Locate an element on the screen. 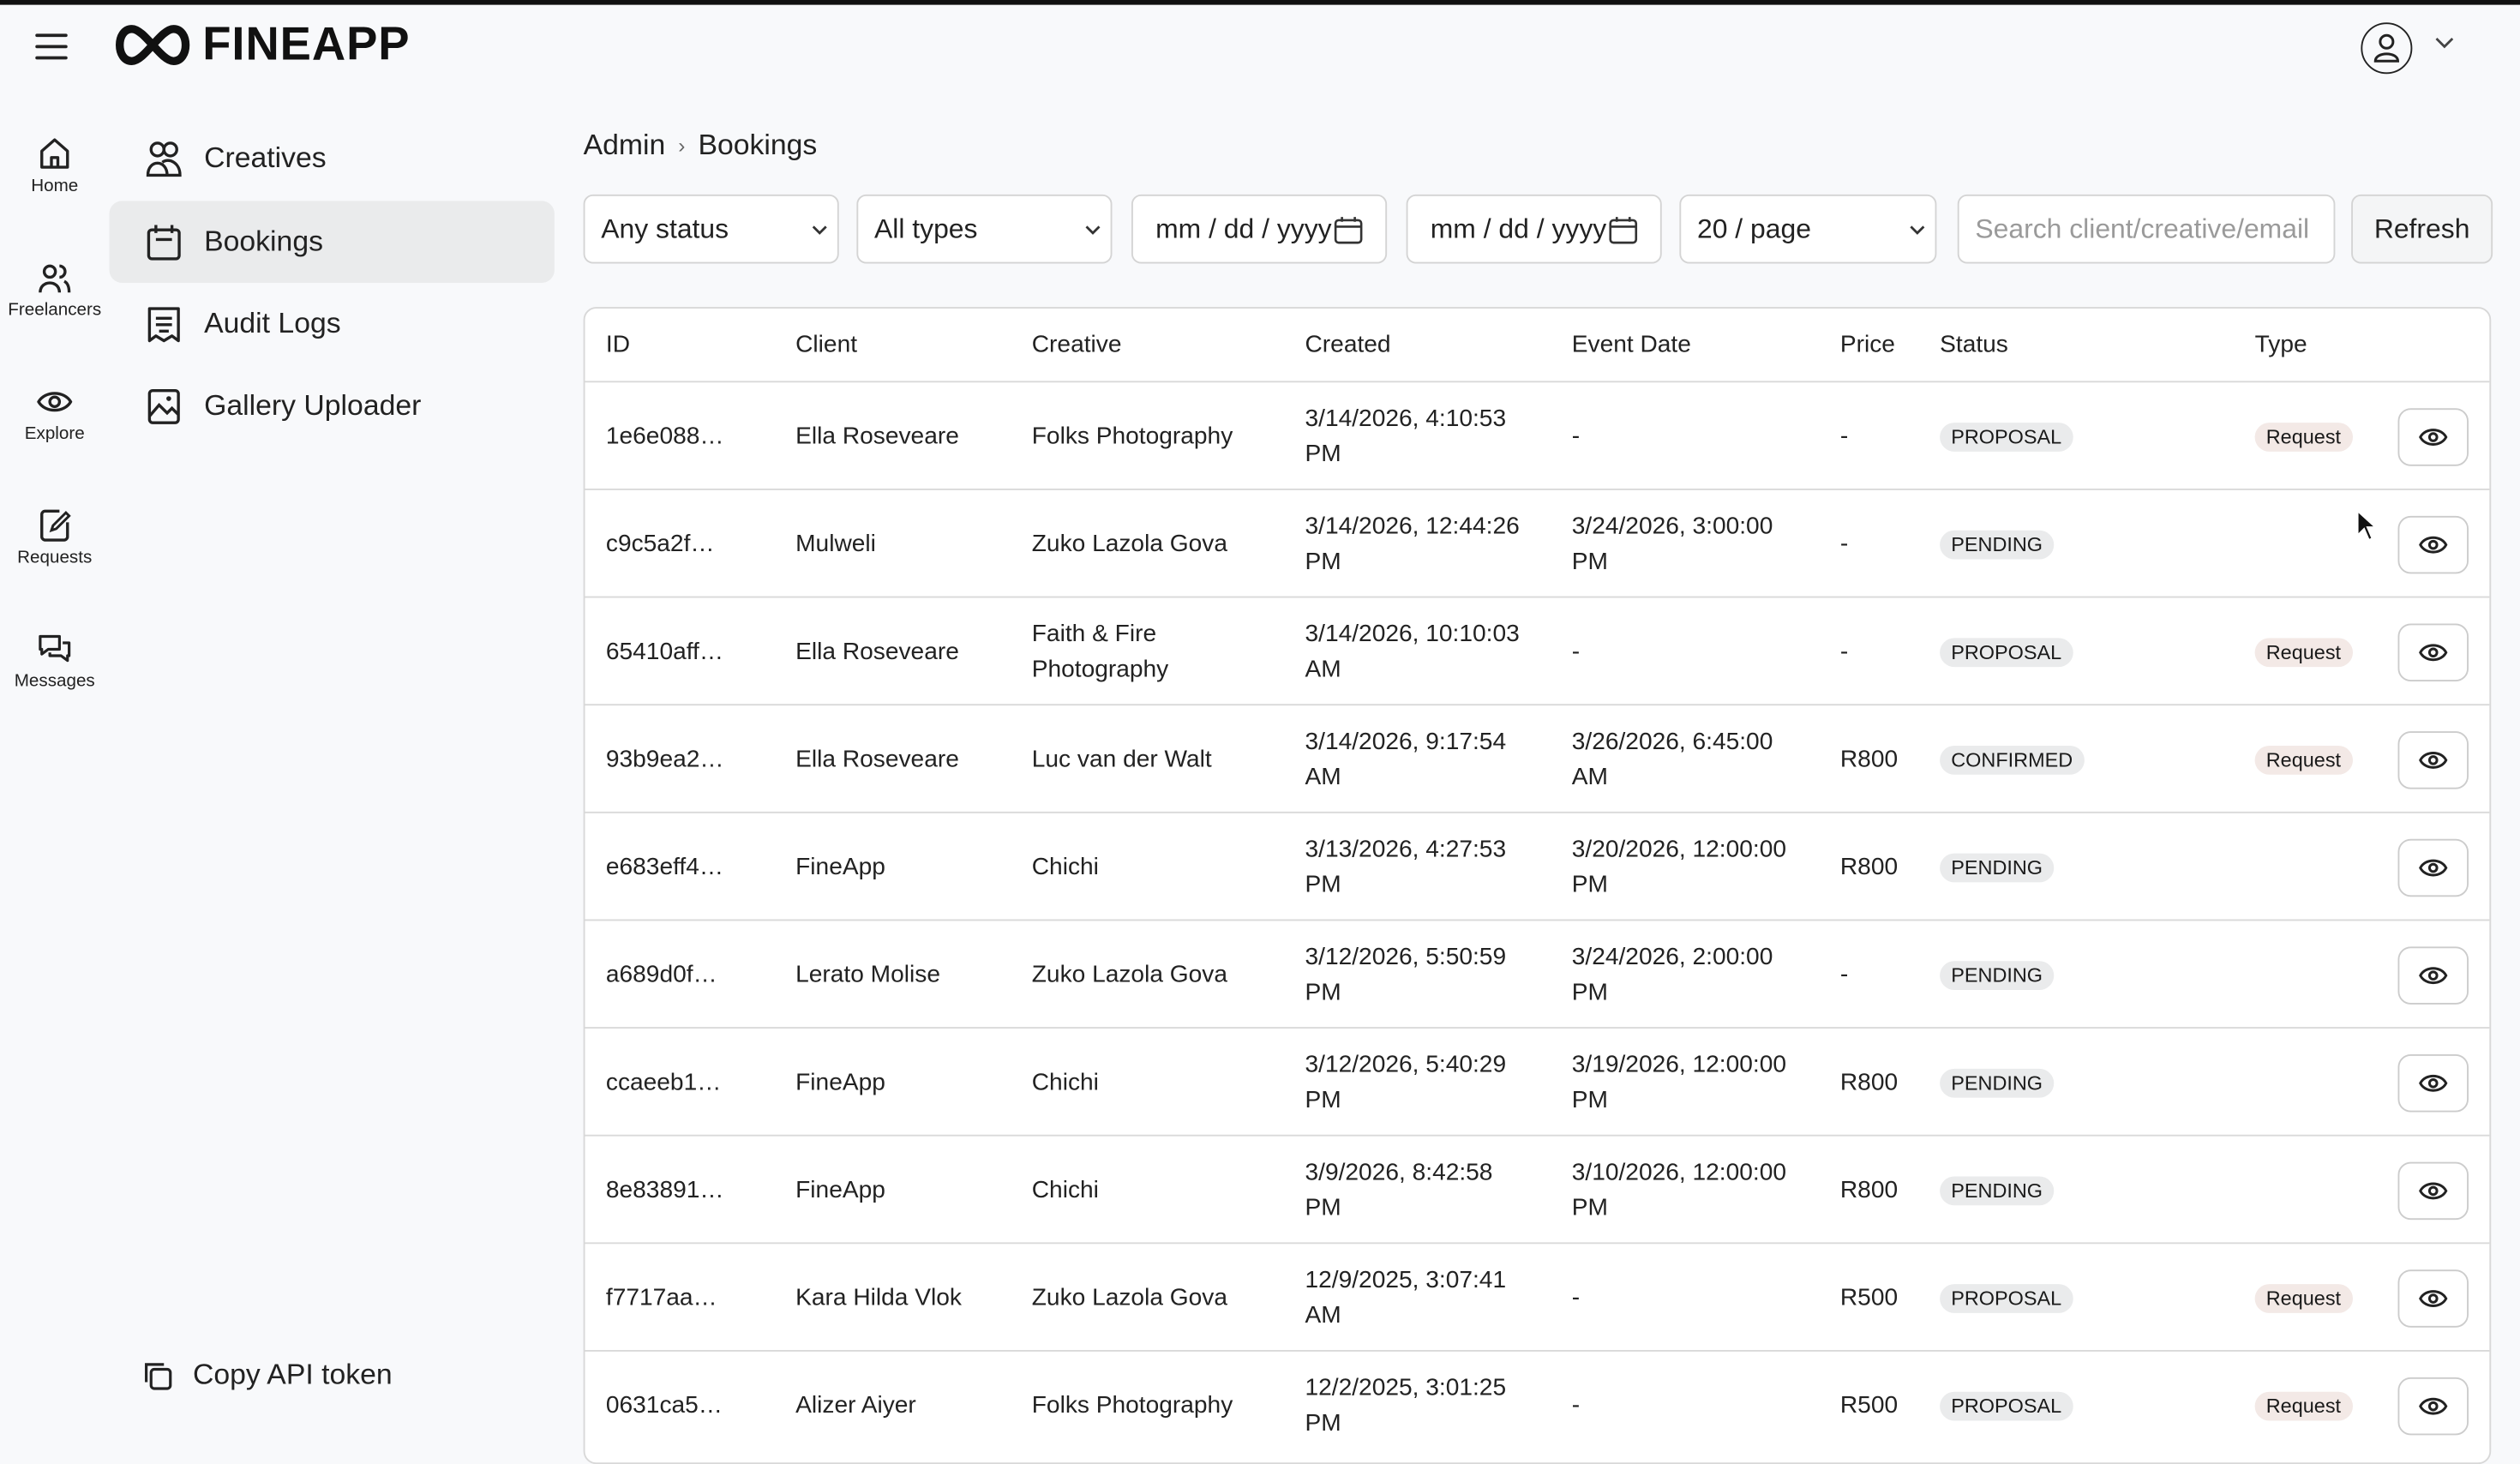  edit-document-icon is located at coordinates (55, 525).